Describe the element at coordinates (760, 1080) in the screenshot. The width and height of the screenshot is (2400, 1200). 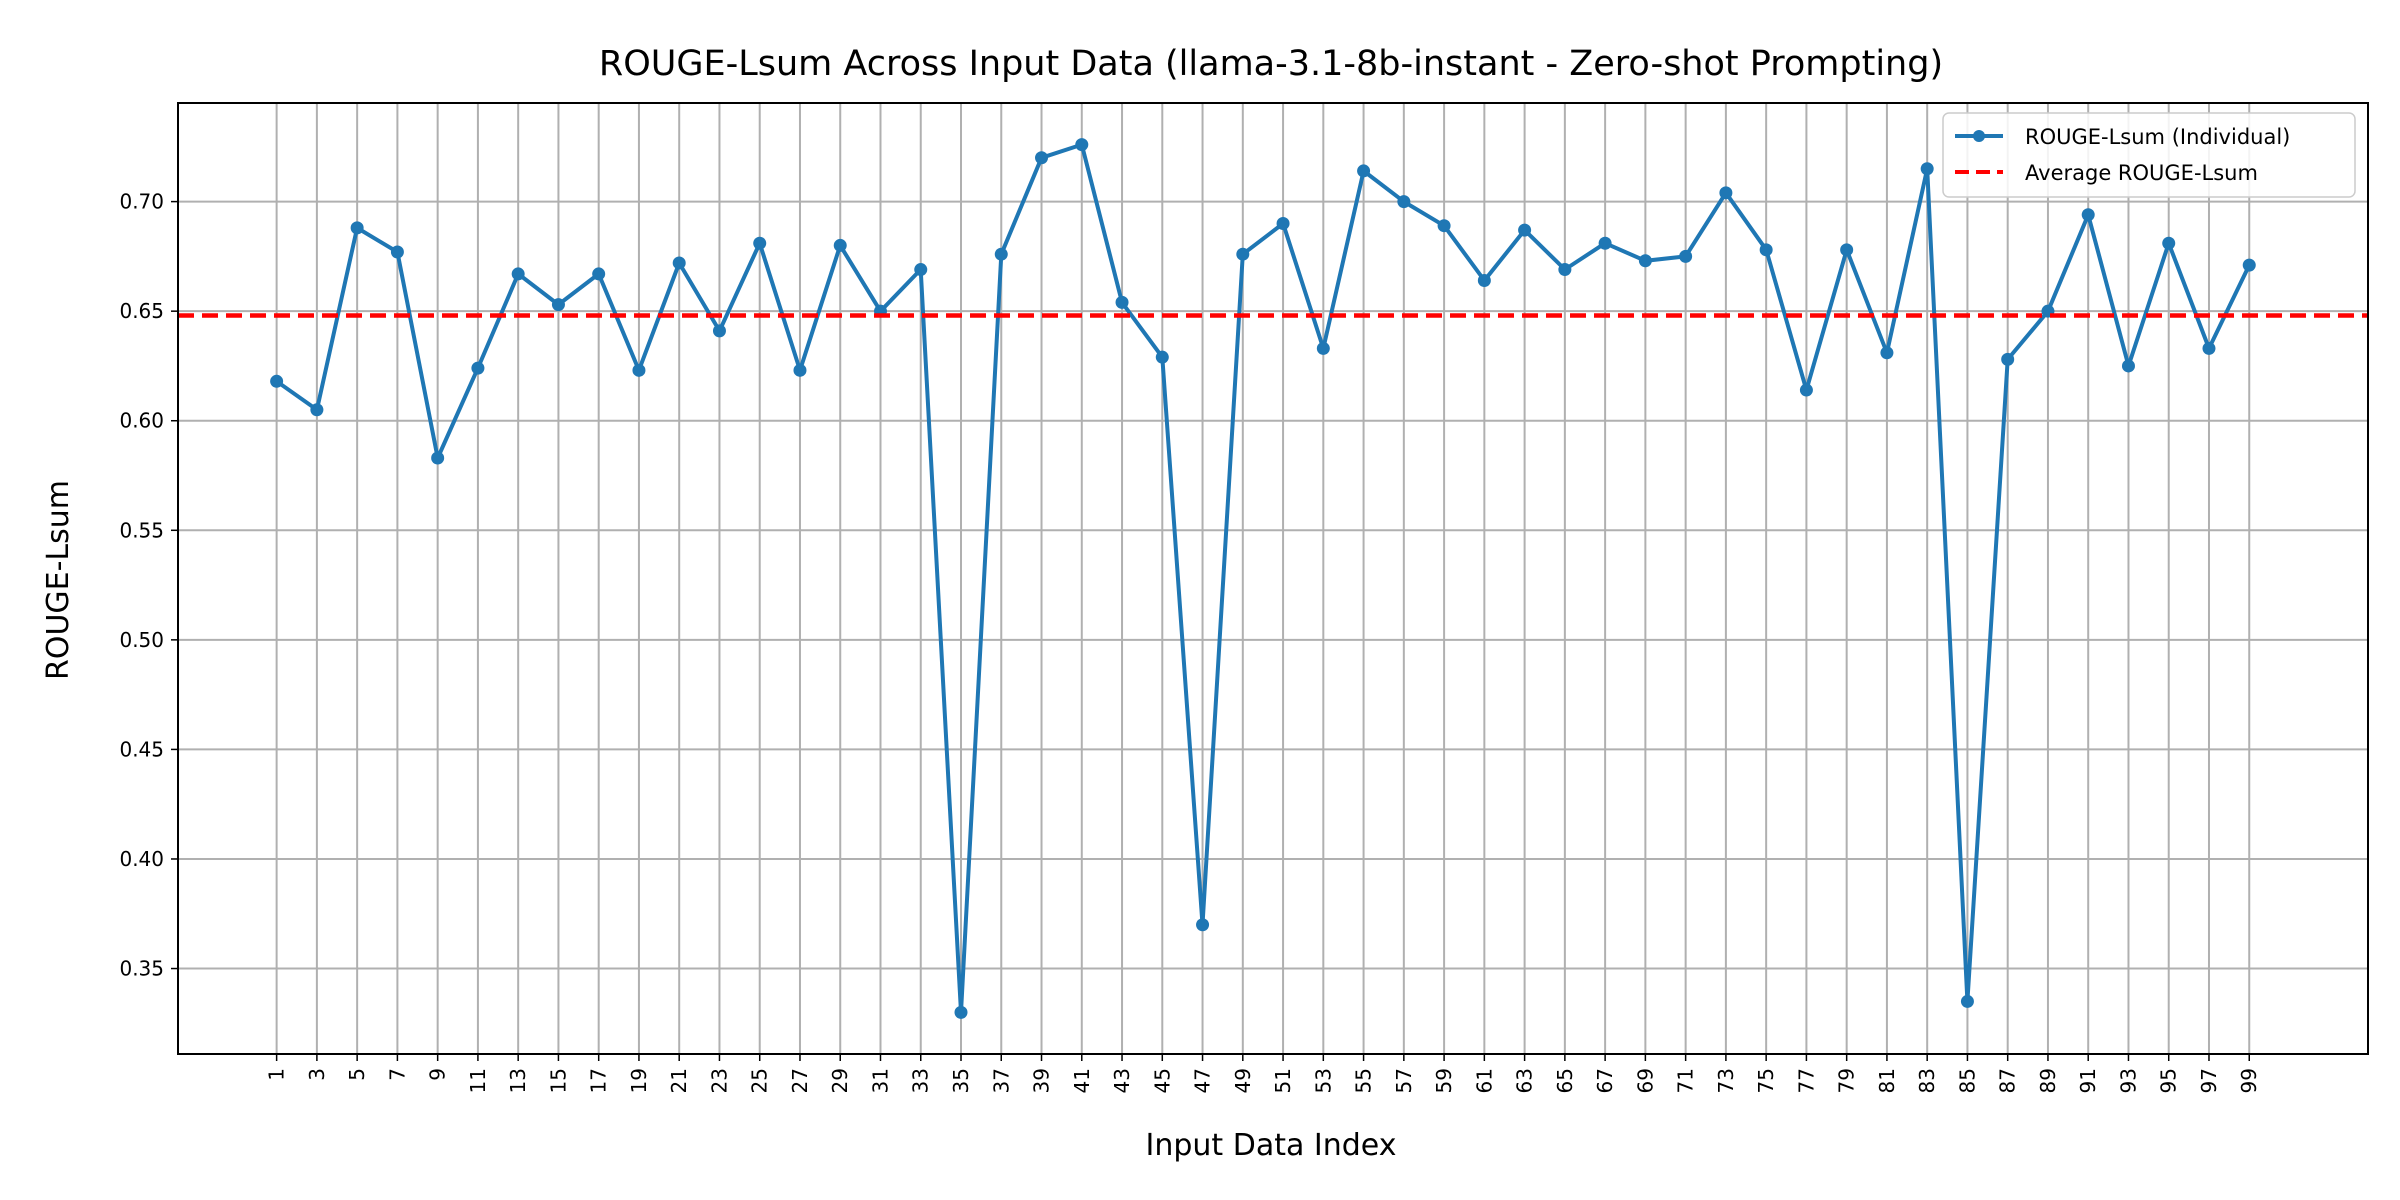
I see `x-tick-label: 25` at that location.